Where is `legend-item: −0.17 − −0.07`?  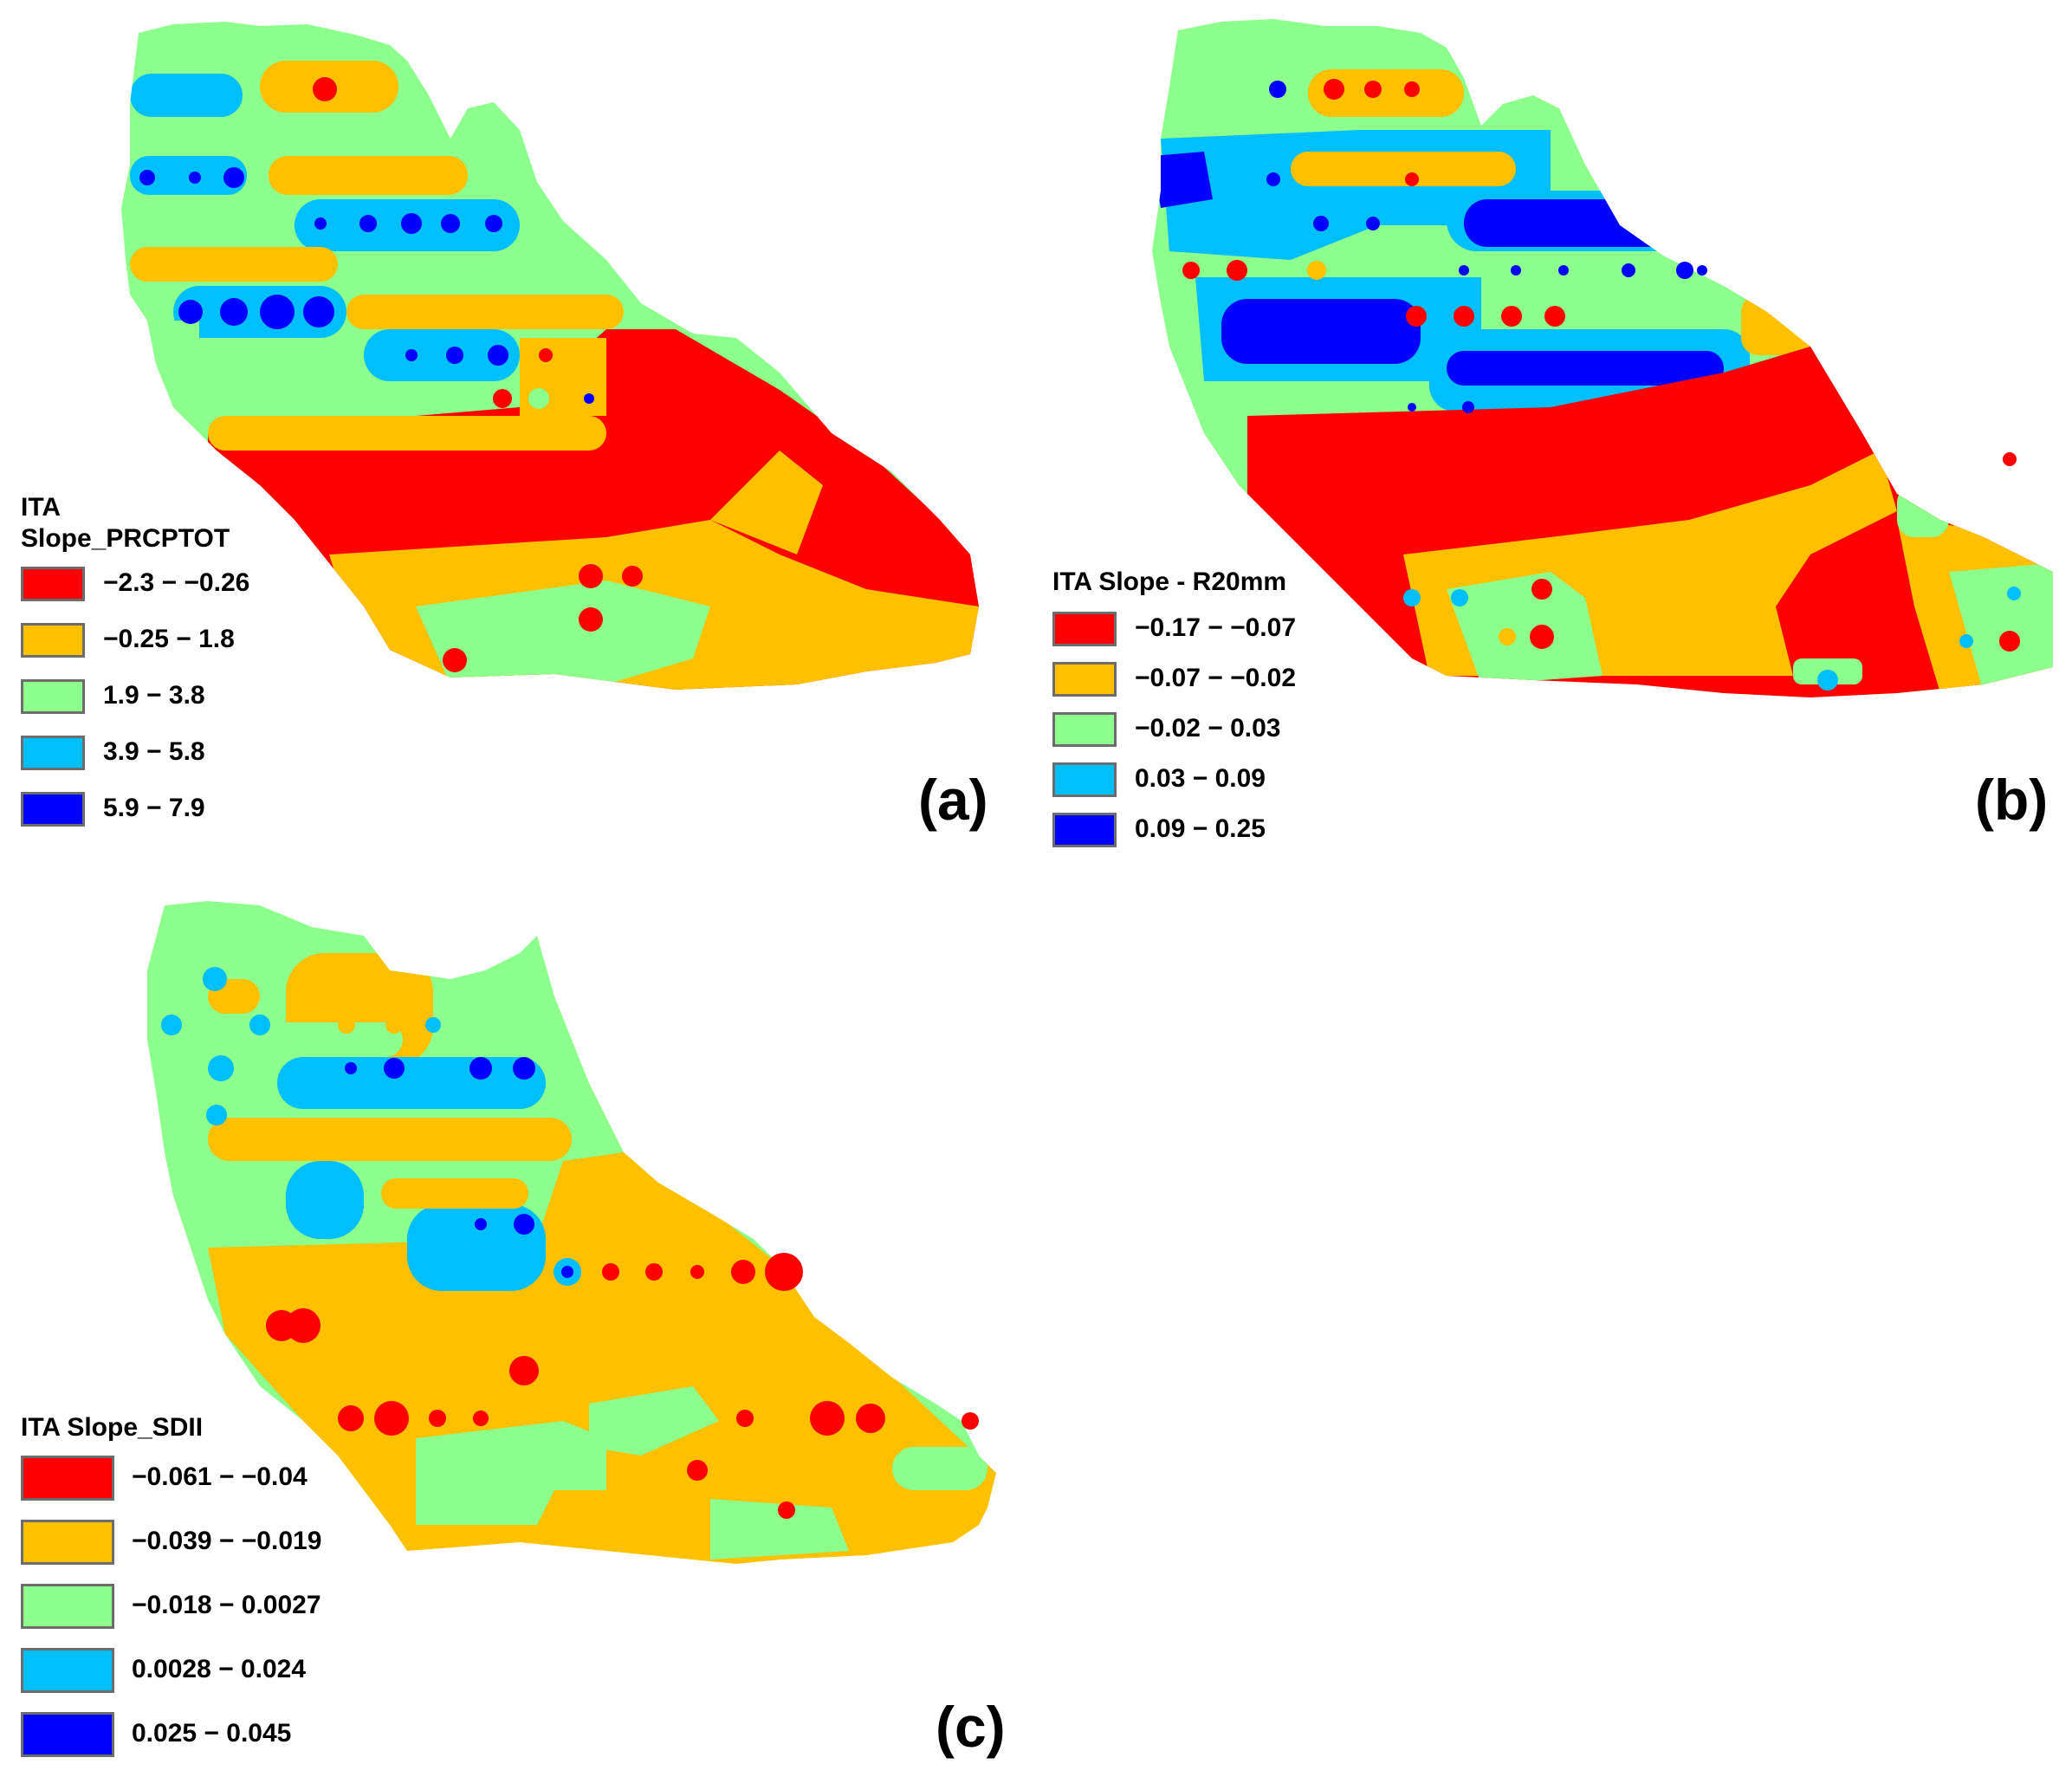
legend-item: −0.17 − −0.07 is located at coordinates (1174, 637).